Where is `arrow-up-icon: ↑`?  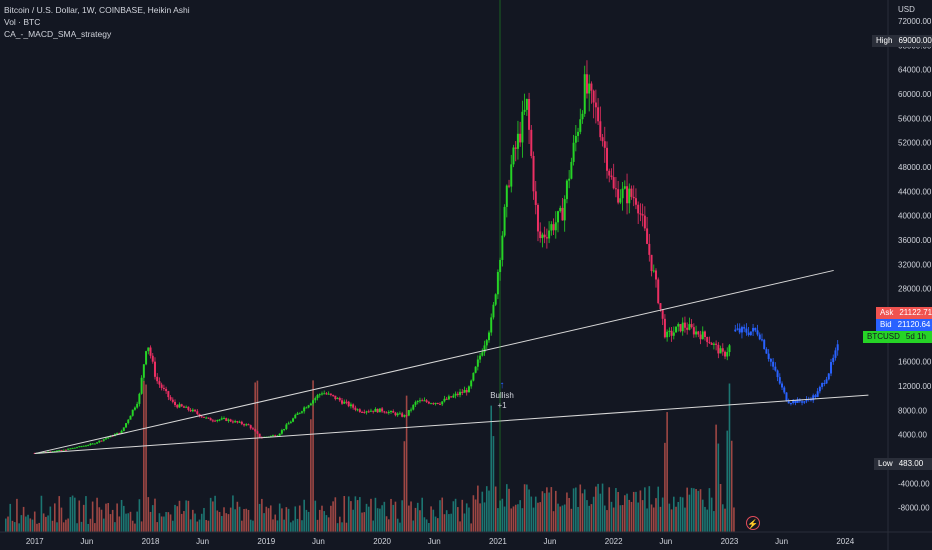 arrow-up-icon: ↑ is located at coordinates (502, 385).